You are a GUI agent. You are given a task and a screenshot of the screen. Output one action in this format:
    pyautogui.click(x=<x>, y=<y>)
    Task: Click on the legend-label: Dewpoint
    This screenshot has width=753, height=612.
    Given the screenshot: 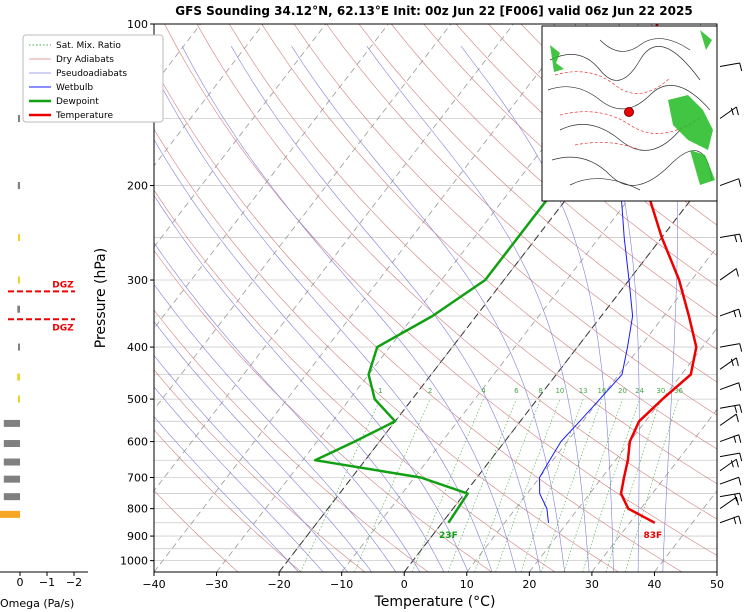 What is the action you would take?
    pyautogui.click(x=77, y=102)
    